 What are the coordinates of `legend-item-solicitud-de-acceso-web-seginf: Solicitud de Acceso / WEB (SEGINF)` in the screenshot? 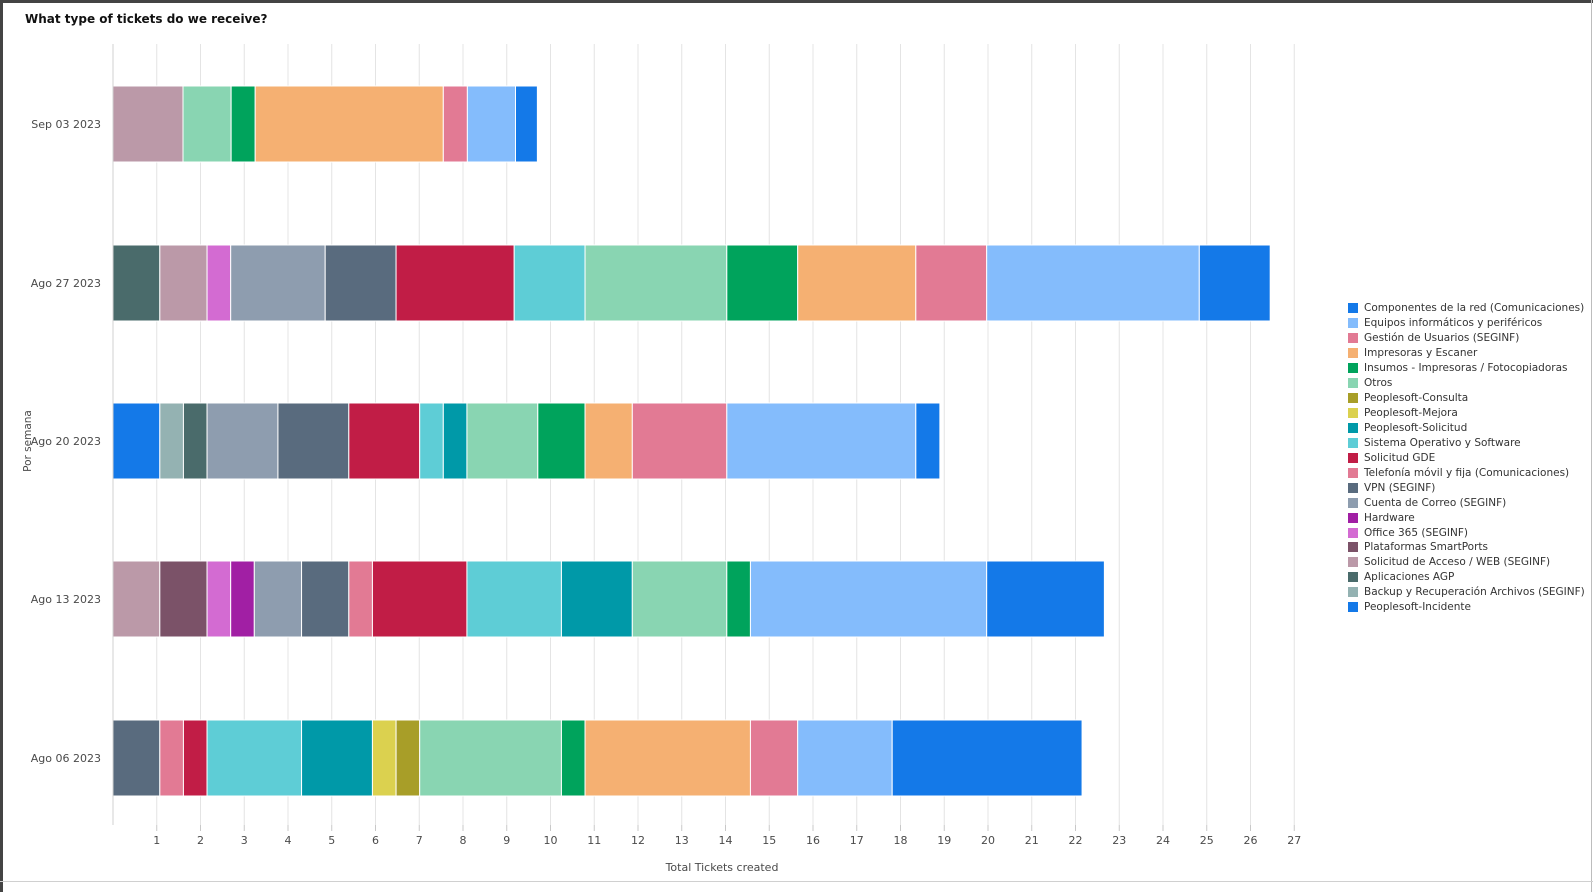 It's located at (1466, 562).